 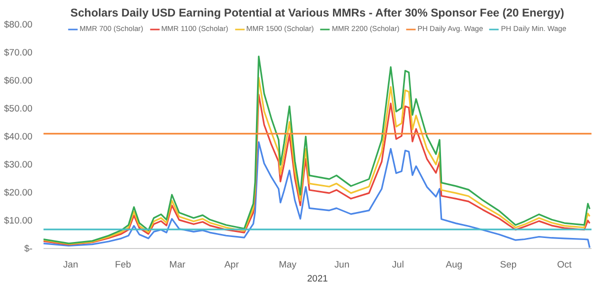 I want to click on x-tick-label: Sep, so click(x=508, y=265).